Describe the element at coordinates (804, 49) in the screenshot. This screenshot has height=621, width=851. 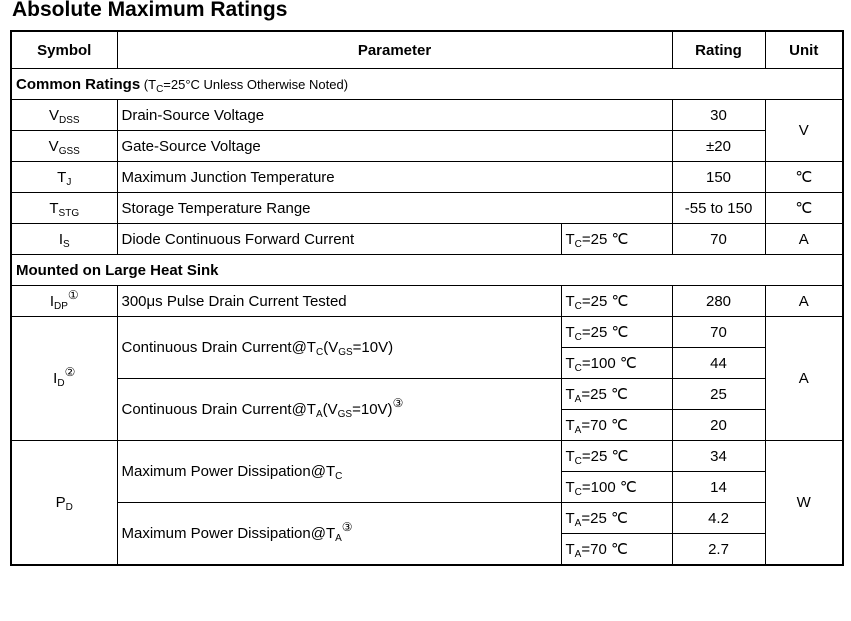
I see `header-unit: Unit` at that location.